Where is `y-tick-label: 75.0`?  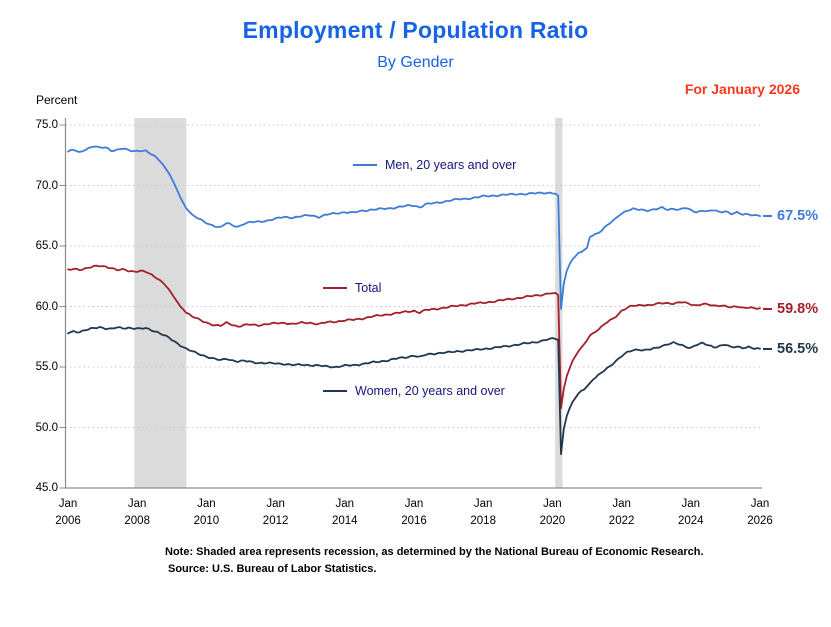 y-tick-label: 75.0 is located at coordinates (46, 125).